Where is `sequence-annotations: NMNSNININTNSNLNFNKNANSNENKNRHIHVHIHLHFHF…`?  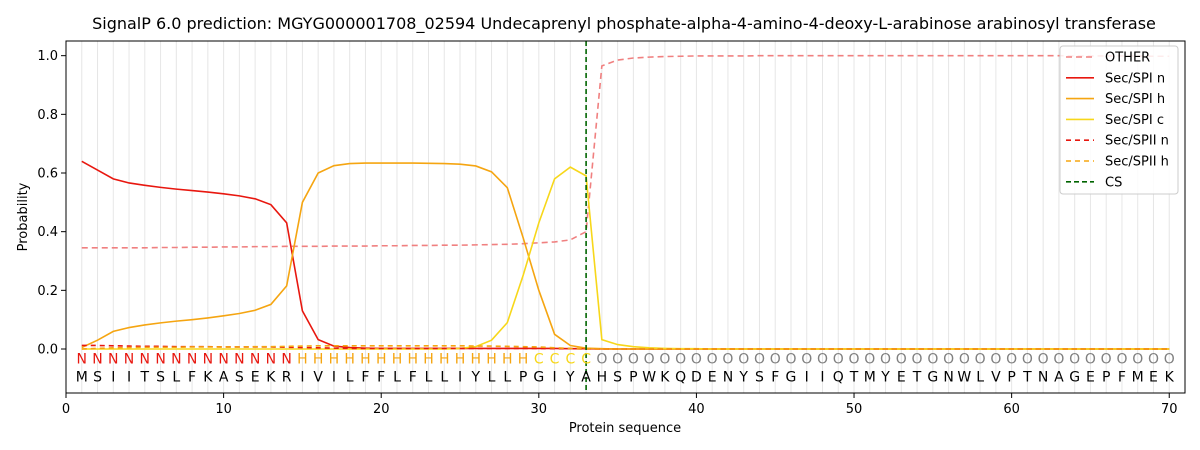
sequence-annotations: NMNSNININTNSNLNFNKNANSNENKNRHIHVHIHLHFHF… is located at coordinates (625, 369).